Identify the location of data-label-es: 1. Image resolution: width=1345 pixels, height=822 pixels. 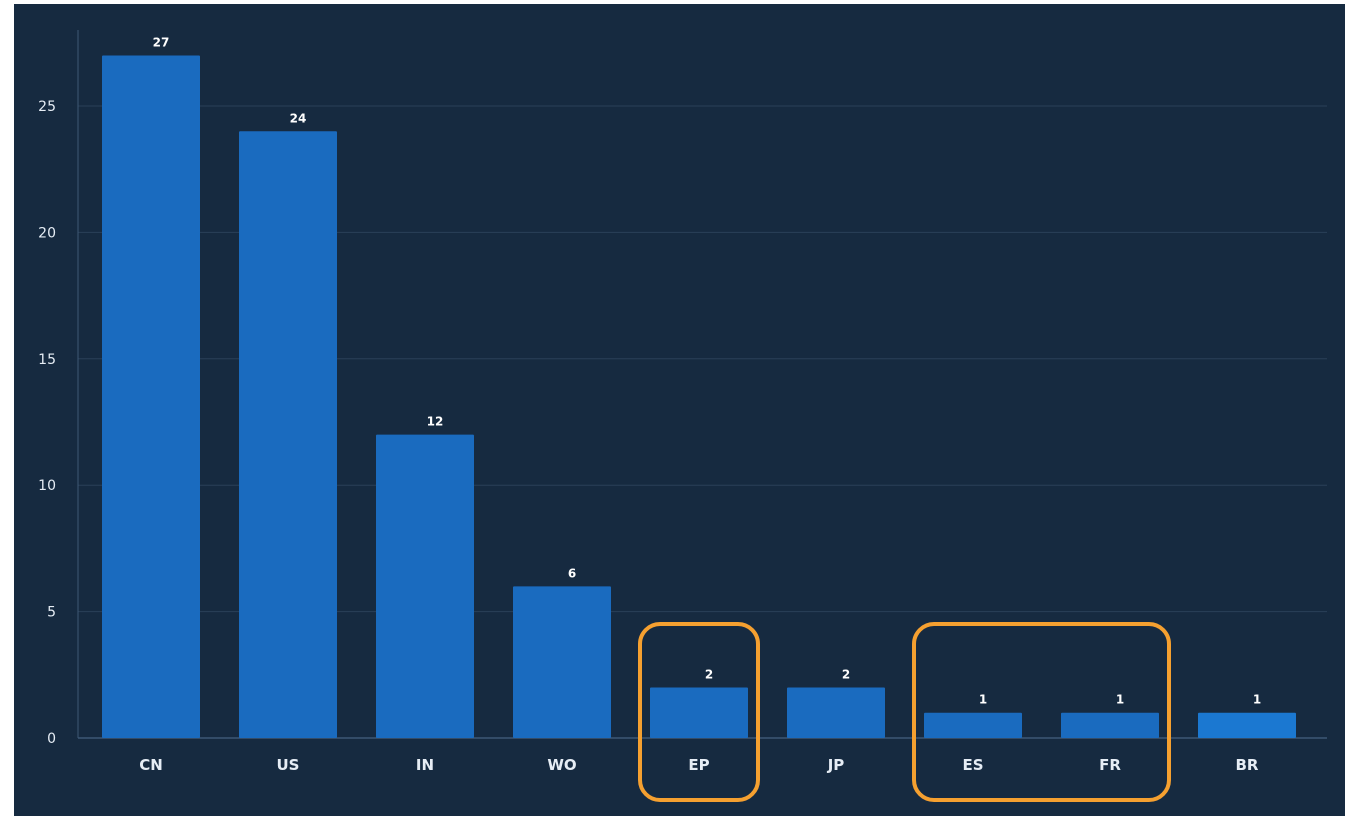
(983, 700).